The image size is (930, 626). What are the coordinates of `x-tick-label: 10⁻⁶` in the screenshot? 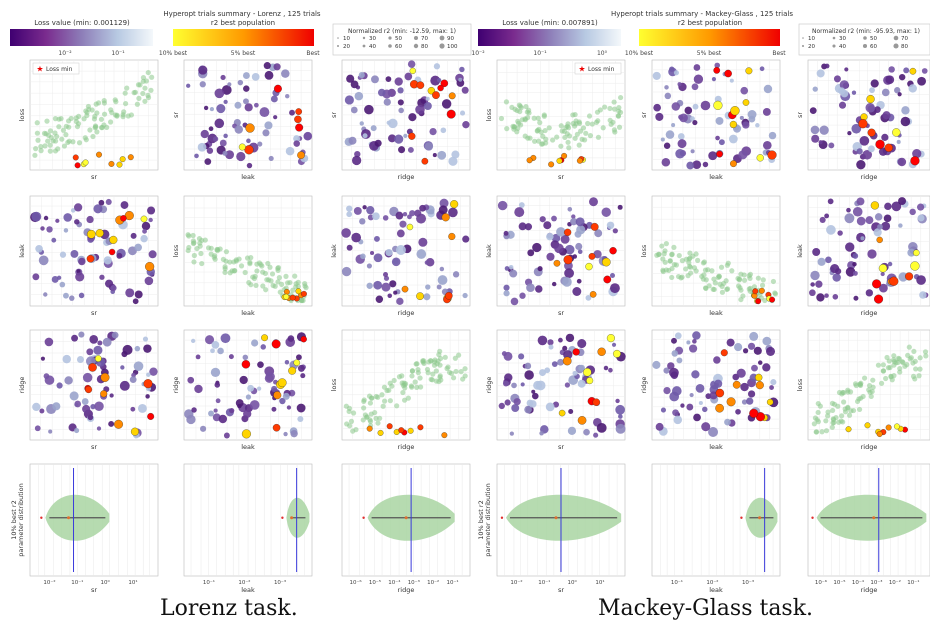 It's located at (821, 582).